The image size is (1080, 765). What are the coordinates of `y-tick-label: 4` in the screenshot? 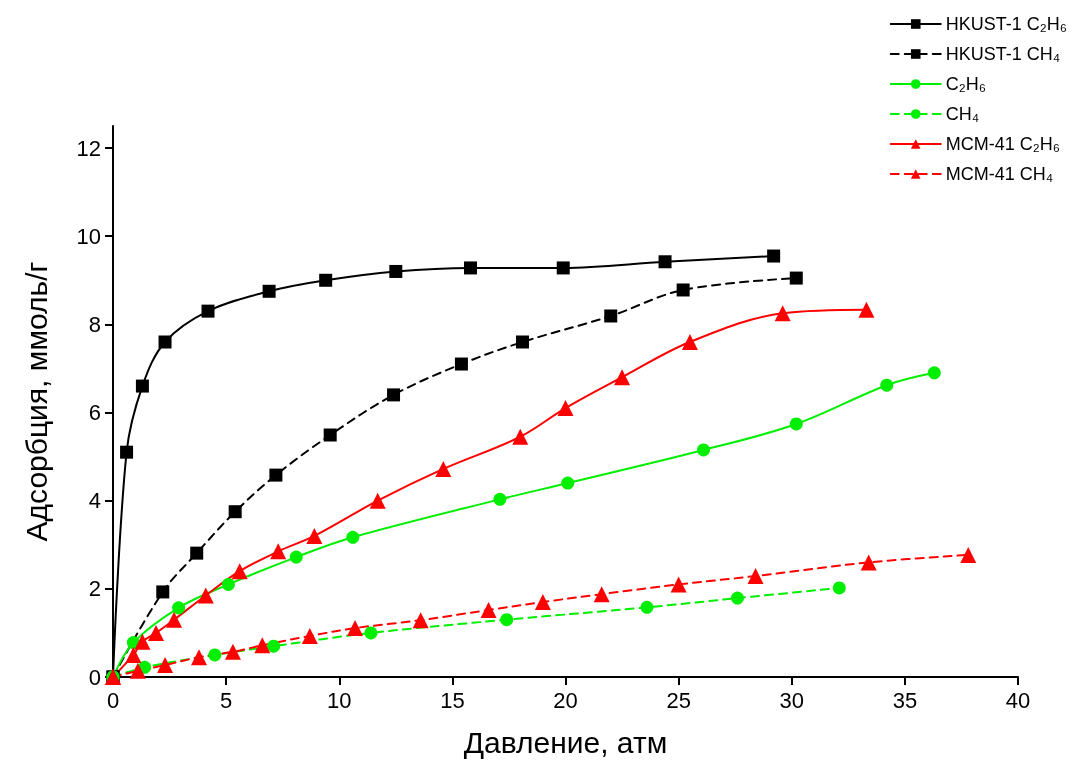 It's located at (94, 501).